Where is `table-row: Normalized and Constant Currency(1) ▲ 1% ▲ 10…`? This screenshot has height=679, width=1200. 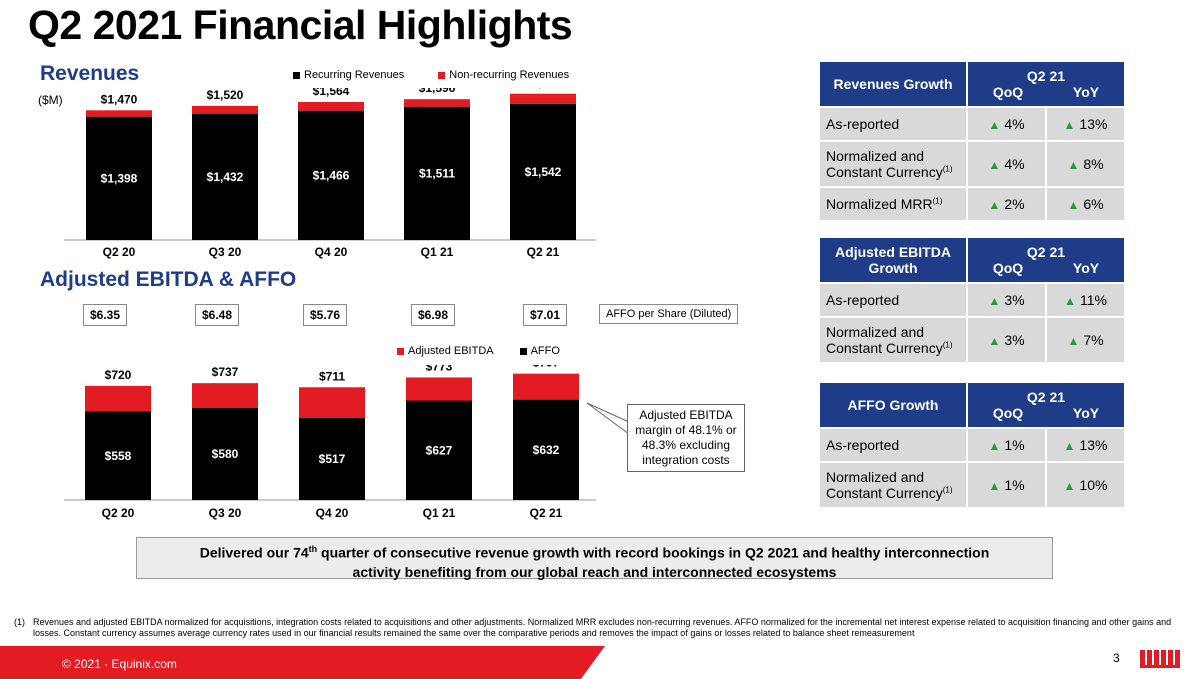
table-row: Normalized and Constant Currency(1) ▲ 1% ▲ 10… is located at coordinates (972, 485).